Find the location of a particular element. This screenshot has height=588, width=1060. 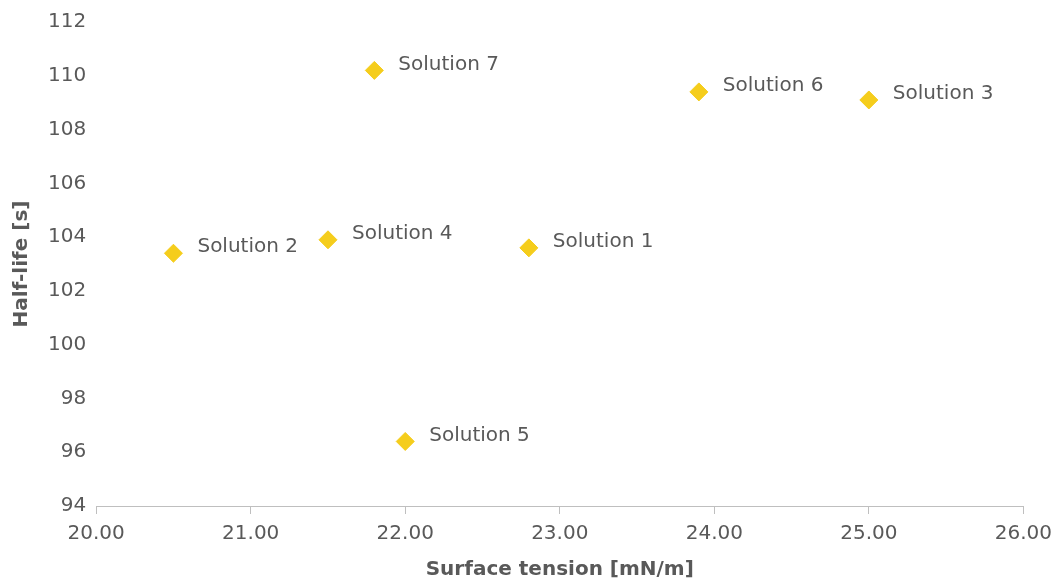

annotation: Solution 7 is located at coordinates (448, 62).